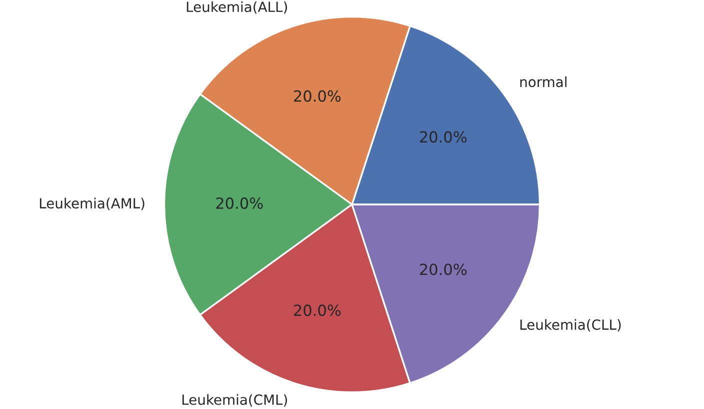 Image resolution: width=704 pixels, height=409 pixels. What do you see at coordinates (570, 325) in the screenshot?
I see `slice-label: Leukemia(CLL)` at bounding box center [570, 325].